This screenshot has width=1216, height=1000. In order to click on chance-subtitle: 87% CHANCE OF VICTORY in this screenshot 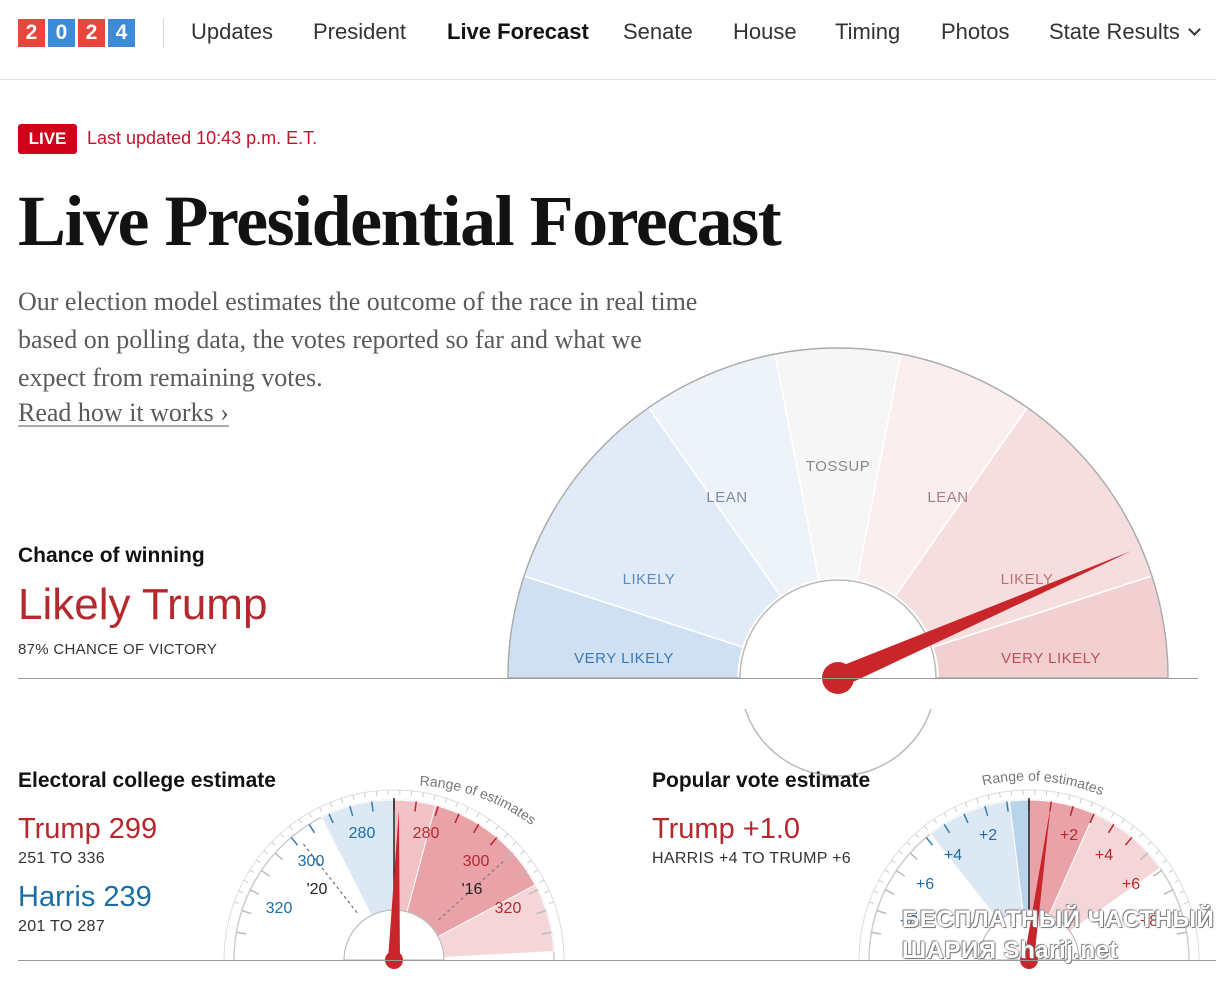, I will do `click(118, 649)`.